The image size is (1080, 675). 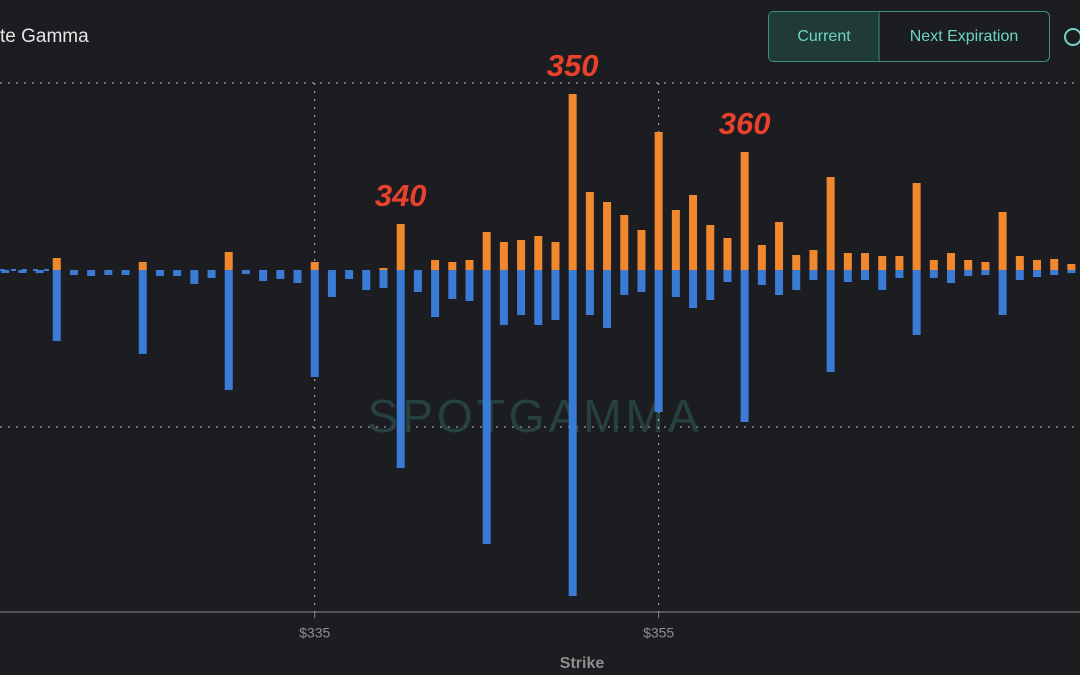 What do you see at coordinates (401, 195) in the screenshot?
I see `annotation: 340` at bounding box center [401, 195].